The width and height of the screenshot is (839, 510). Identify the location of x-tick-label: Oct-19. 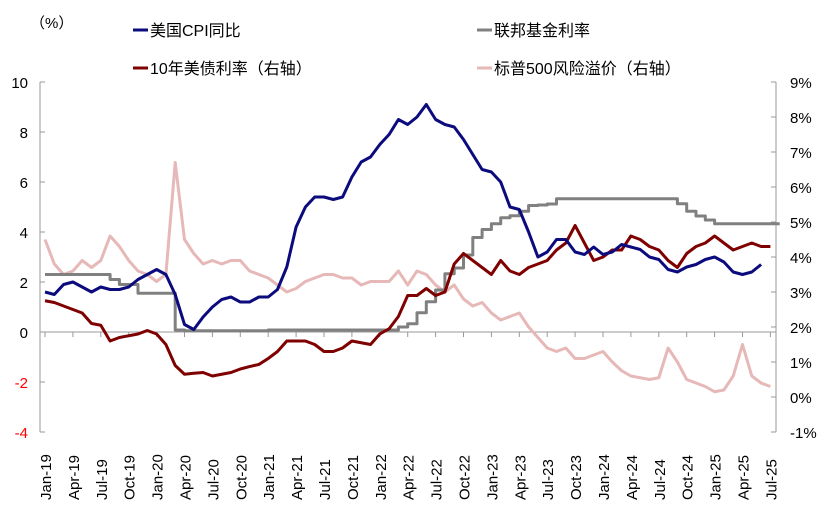
(130, 477).